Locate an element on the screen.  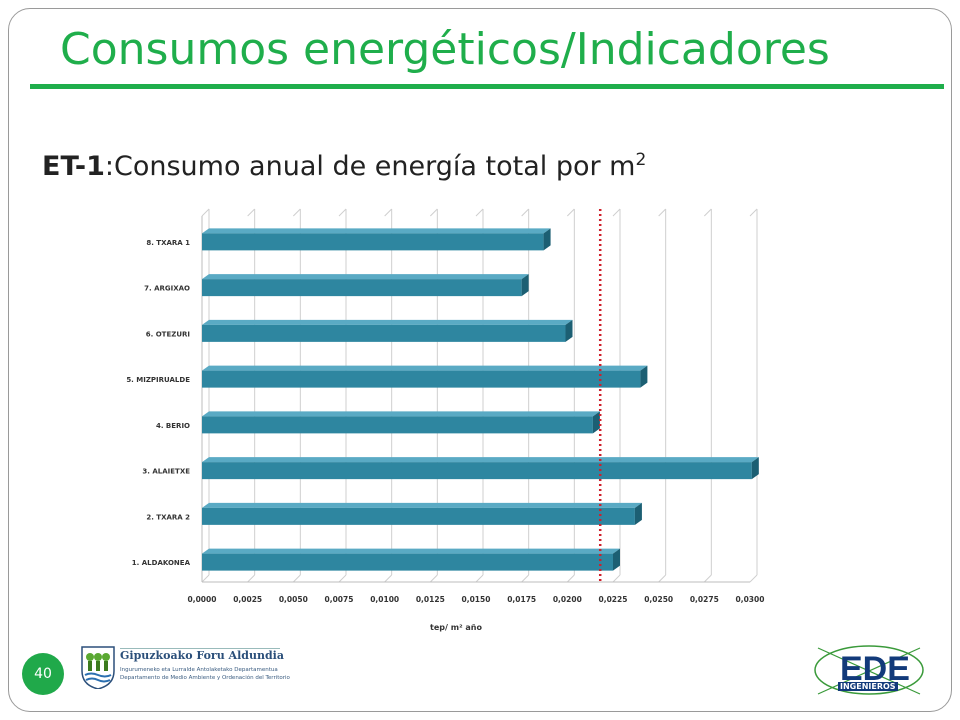
category-label: 3. ALAIETXE is located at coordinates (166, 472).